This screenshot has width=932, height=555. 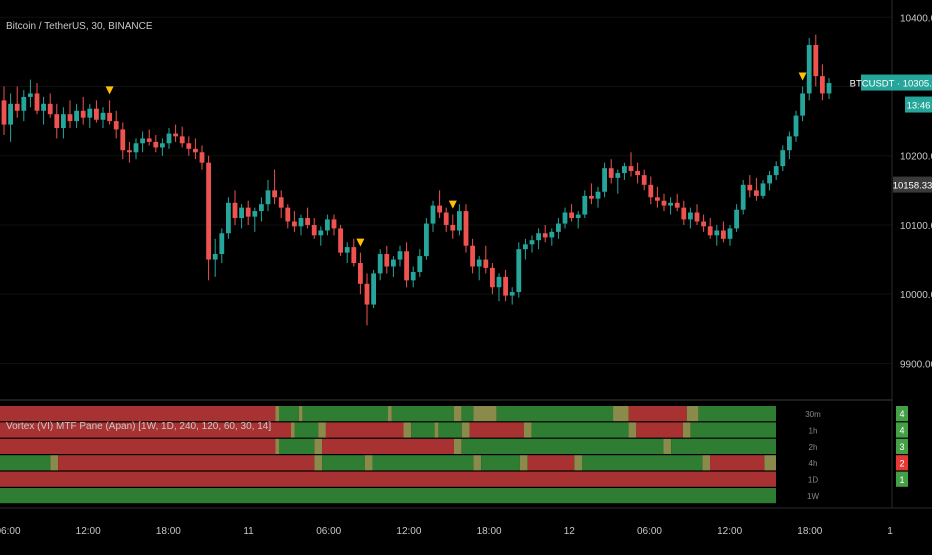 What do you see at coordinates (916, 157) in the screenshot?
I see `price-tick-label: 10200.00` at bounding box center [916, 157].